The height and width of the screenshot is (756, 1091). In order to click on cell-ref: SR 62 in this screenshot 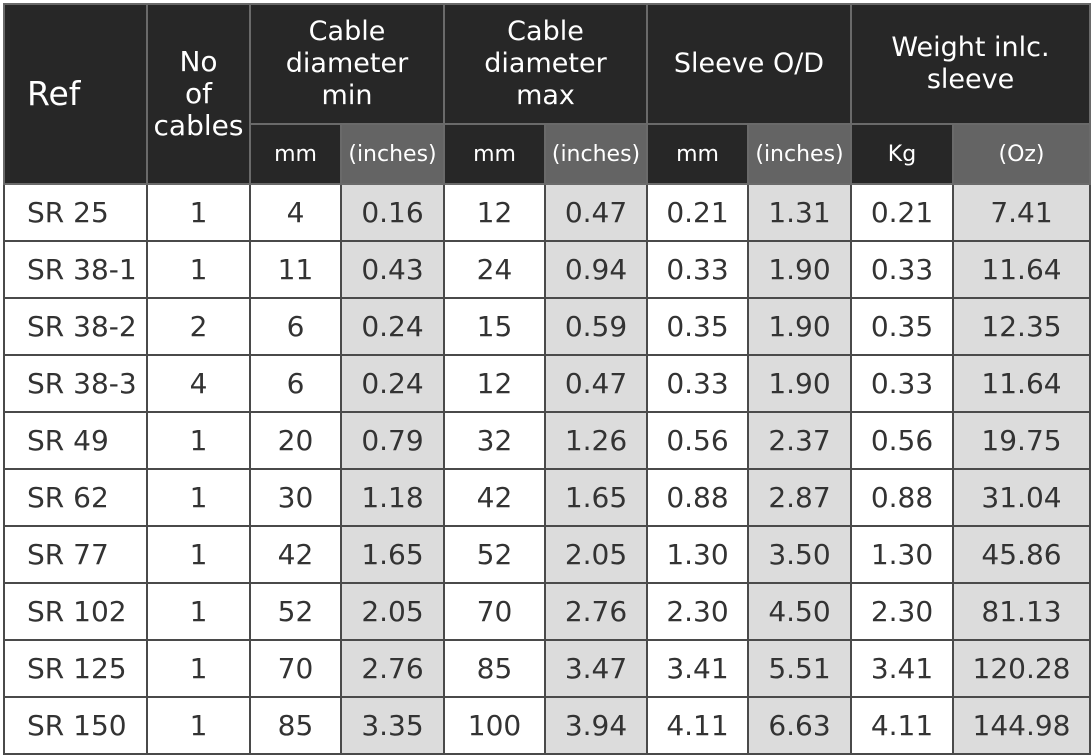, I will do `click(75, 497)`.